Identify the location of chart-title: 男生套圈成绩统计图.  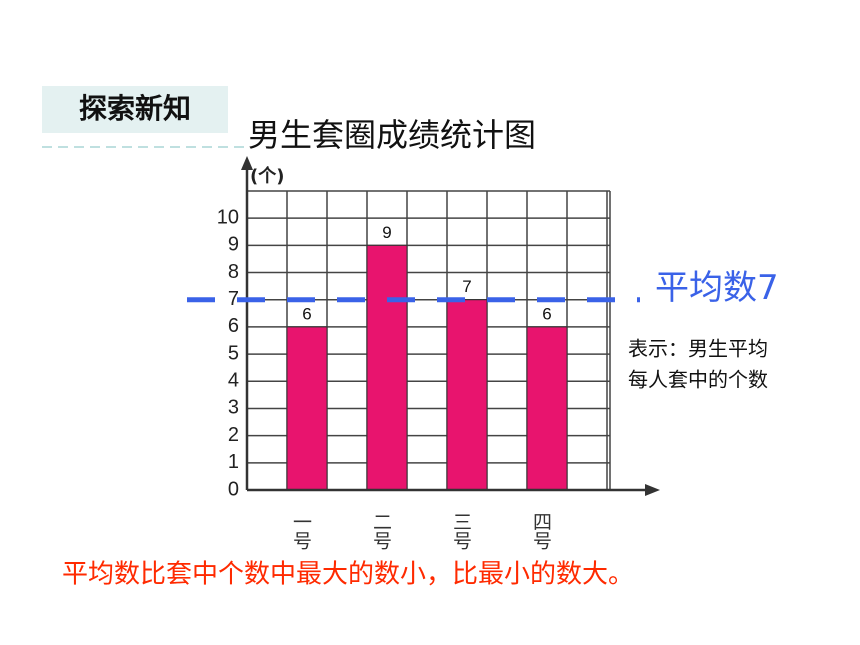
(392, 135).